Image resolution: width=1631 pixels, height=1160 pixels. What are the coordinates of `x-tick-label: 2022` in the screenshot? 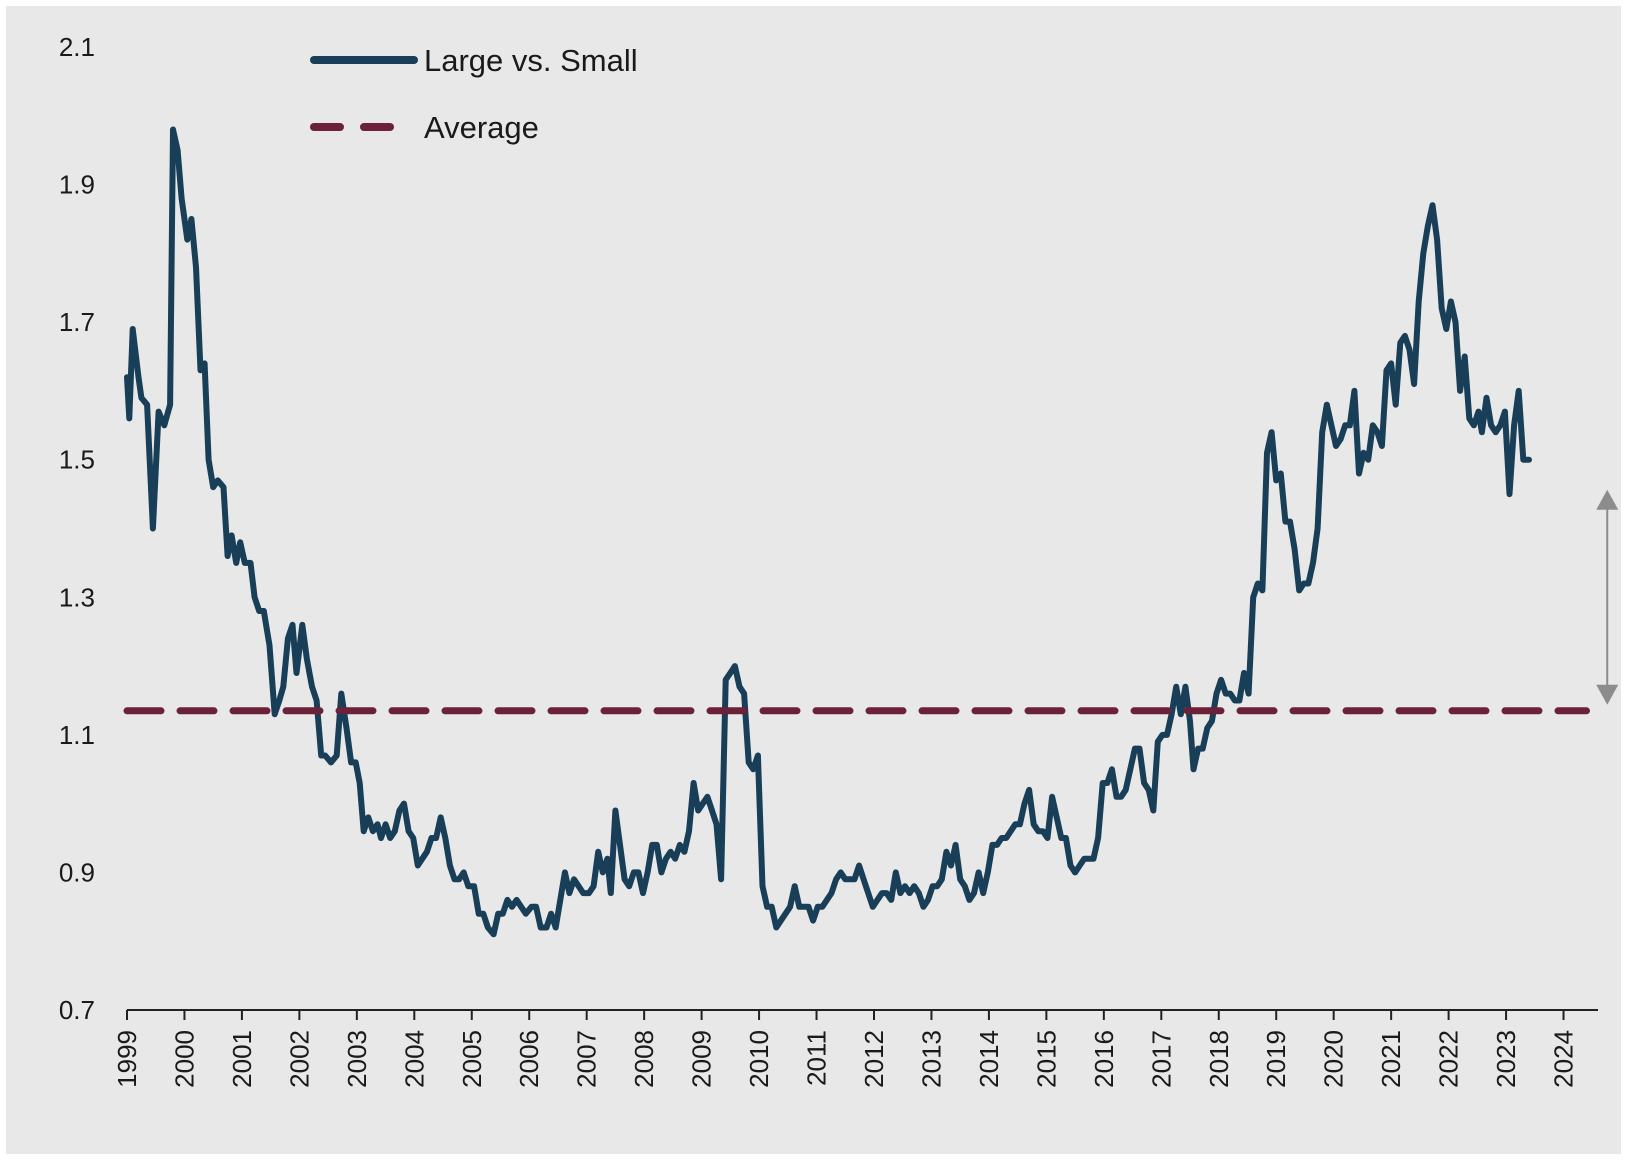 It's located at (1449, 1059).